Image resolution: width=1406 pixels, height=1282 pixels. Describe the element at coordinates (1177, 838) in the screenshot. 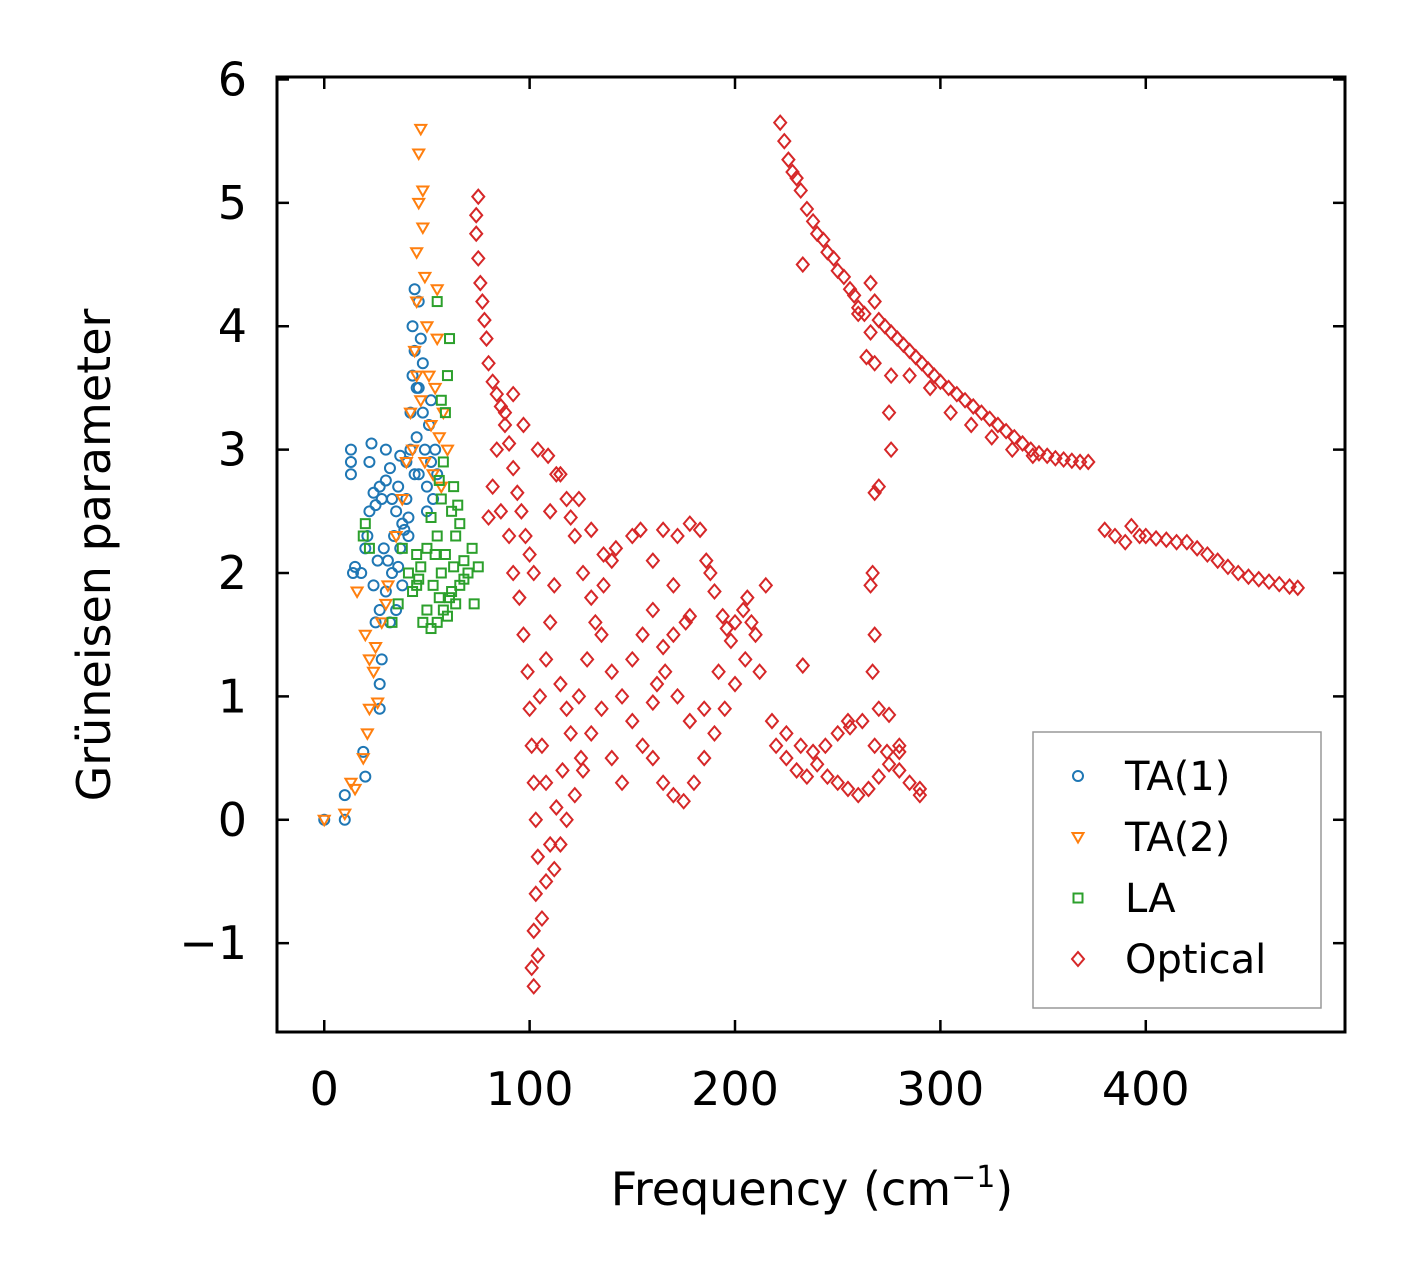

I see `legend-label: TA(2)` at that location.